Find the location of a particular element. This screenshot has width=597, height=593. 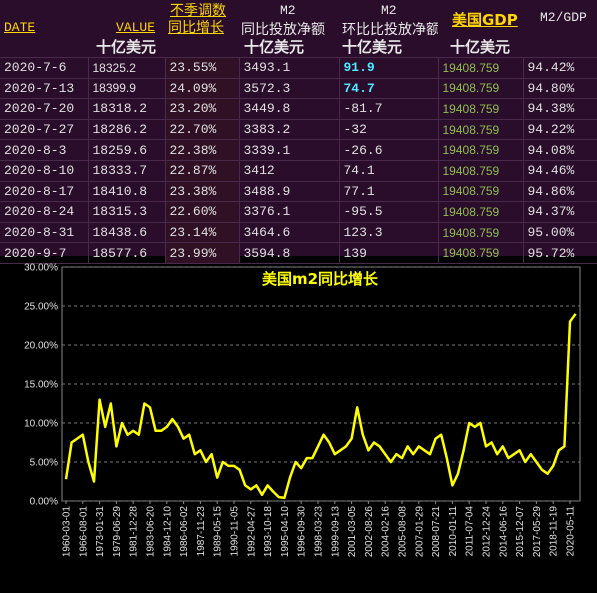

cell: 18259.6 is located at coordinates (127, 150).